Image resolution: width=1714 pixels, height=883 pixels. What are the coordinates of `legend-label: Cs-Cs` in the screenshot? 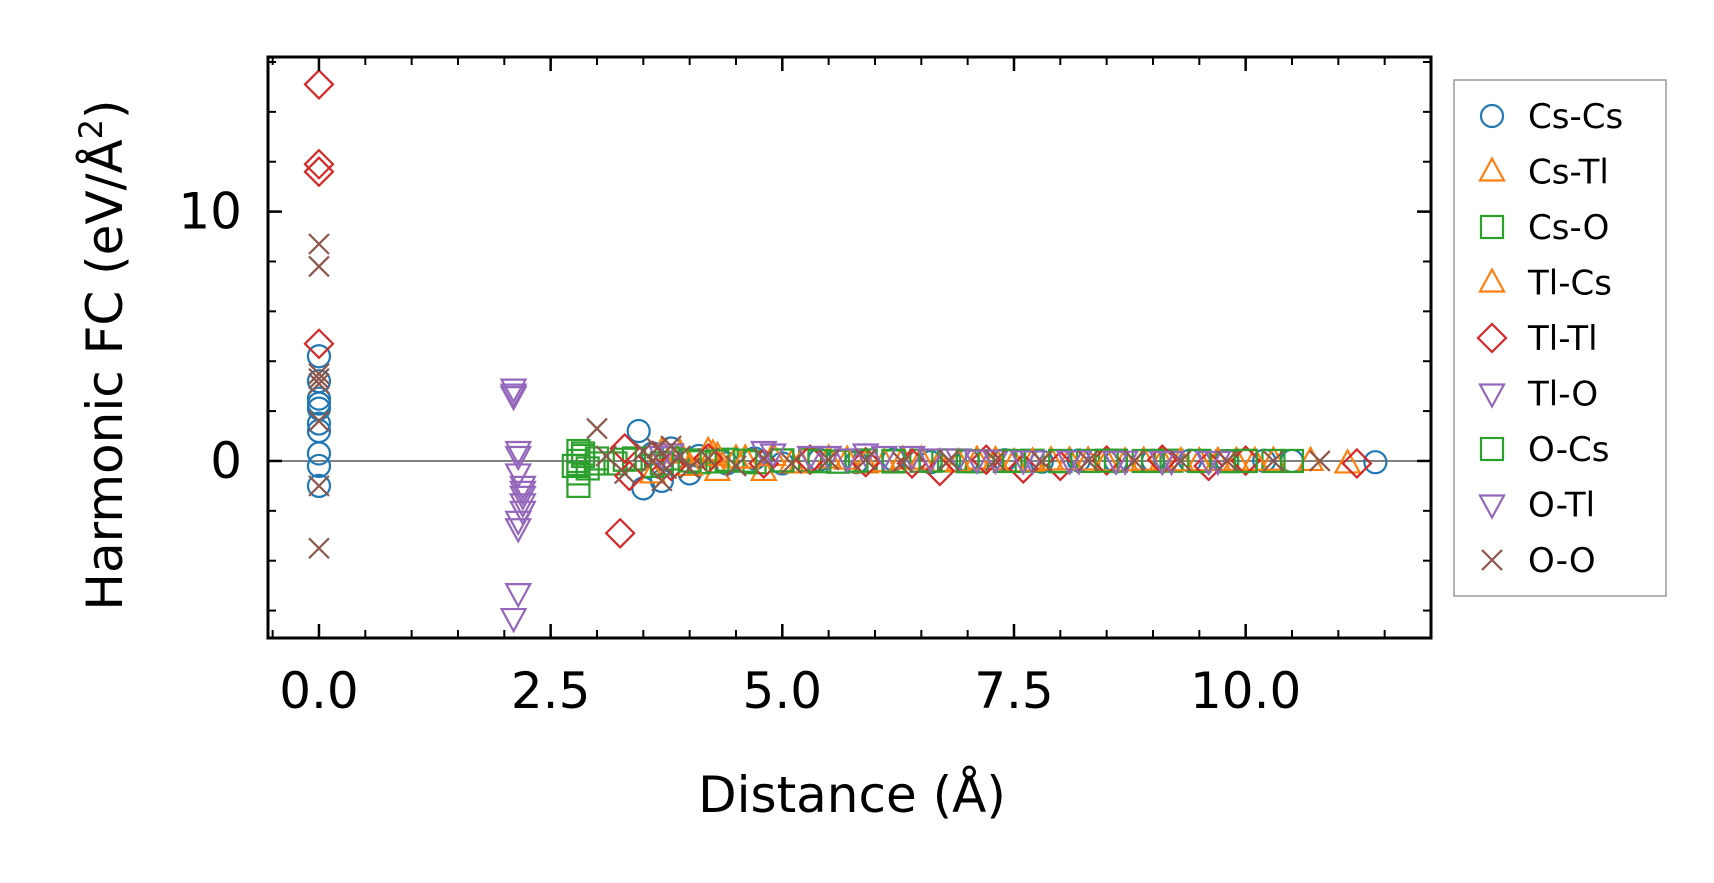 It's located at (1575, 117).